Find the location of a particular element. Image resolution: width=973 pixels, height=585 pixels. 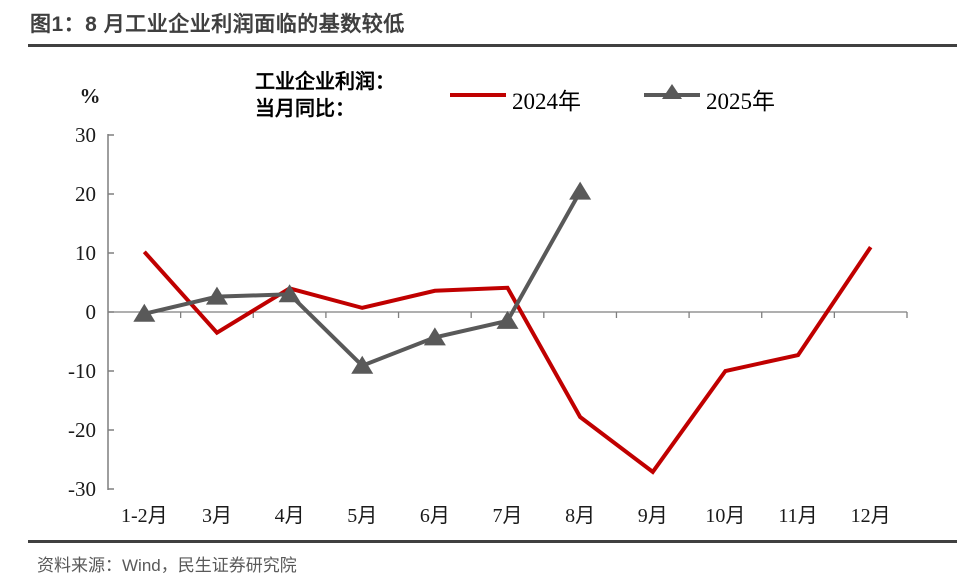

x-tick-label: 6月 is located at coordinates (435, 516).